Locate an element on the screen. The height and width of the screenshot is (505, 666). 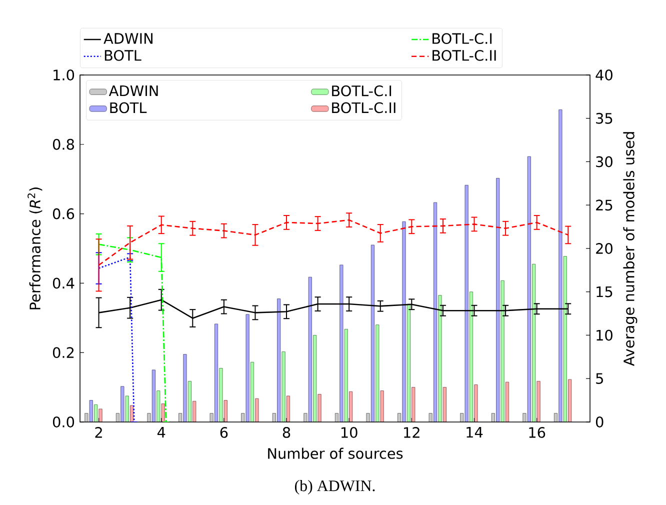
x-tick-label: 6 is located at coordinates (224, 432).